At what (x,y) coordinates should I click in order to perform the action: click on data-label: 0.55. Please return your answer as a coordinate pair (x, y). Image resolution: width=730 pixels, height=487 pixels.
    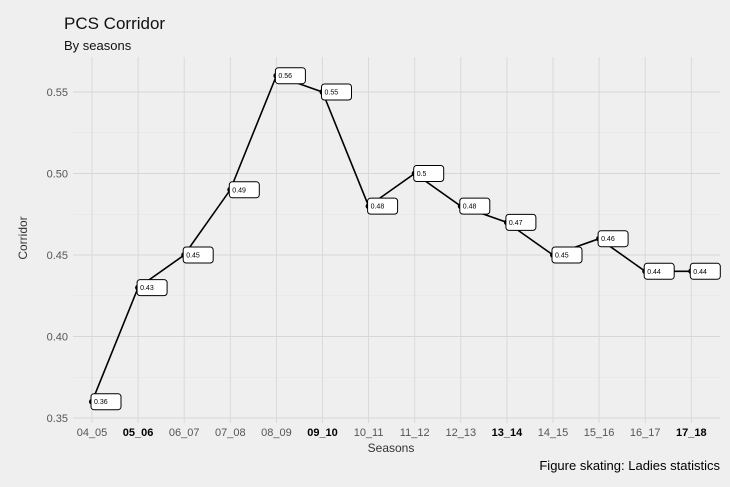
    Looking at the image, I should click on (336, 92).